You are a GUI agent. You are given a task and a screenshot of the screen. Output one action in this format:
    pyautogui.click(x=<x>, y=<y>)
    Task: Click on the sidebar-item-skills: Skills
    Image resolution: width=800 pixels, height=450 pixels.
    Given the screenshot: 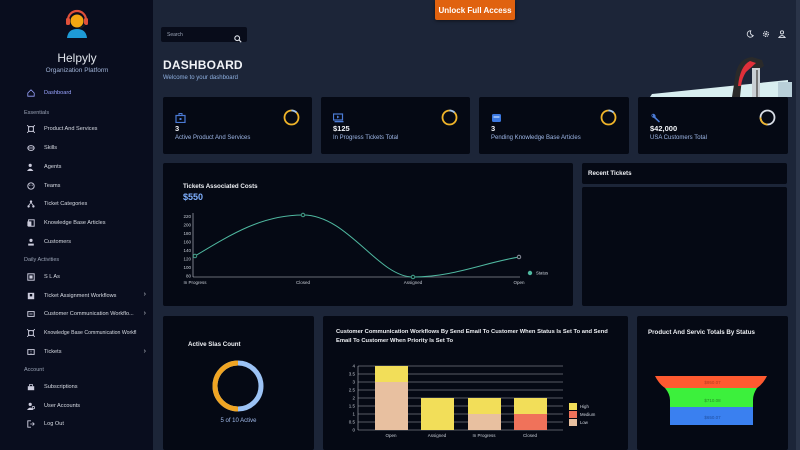 What is the action you would take?
    pyautogui.click(x=77, y=148)
    